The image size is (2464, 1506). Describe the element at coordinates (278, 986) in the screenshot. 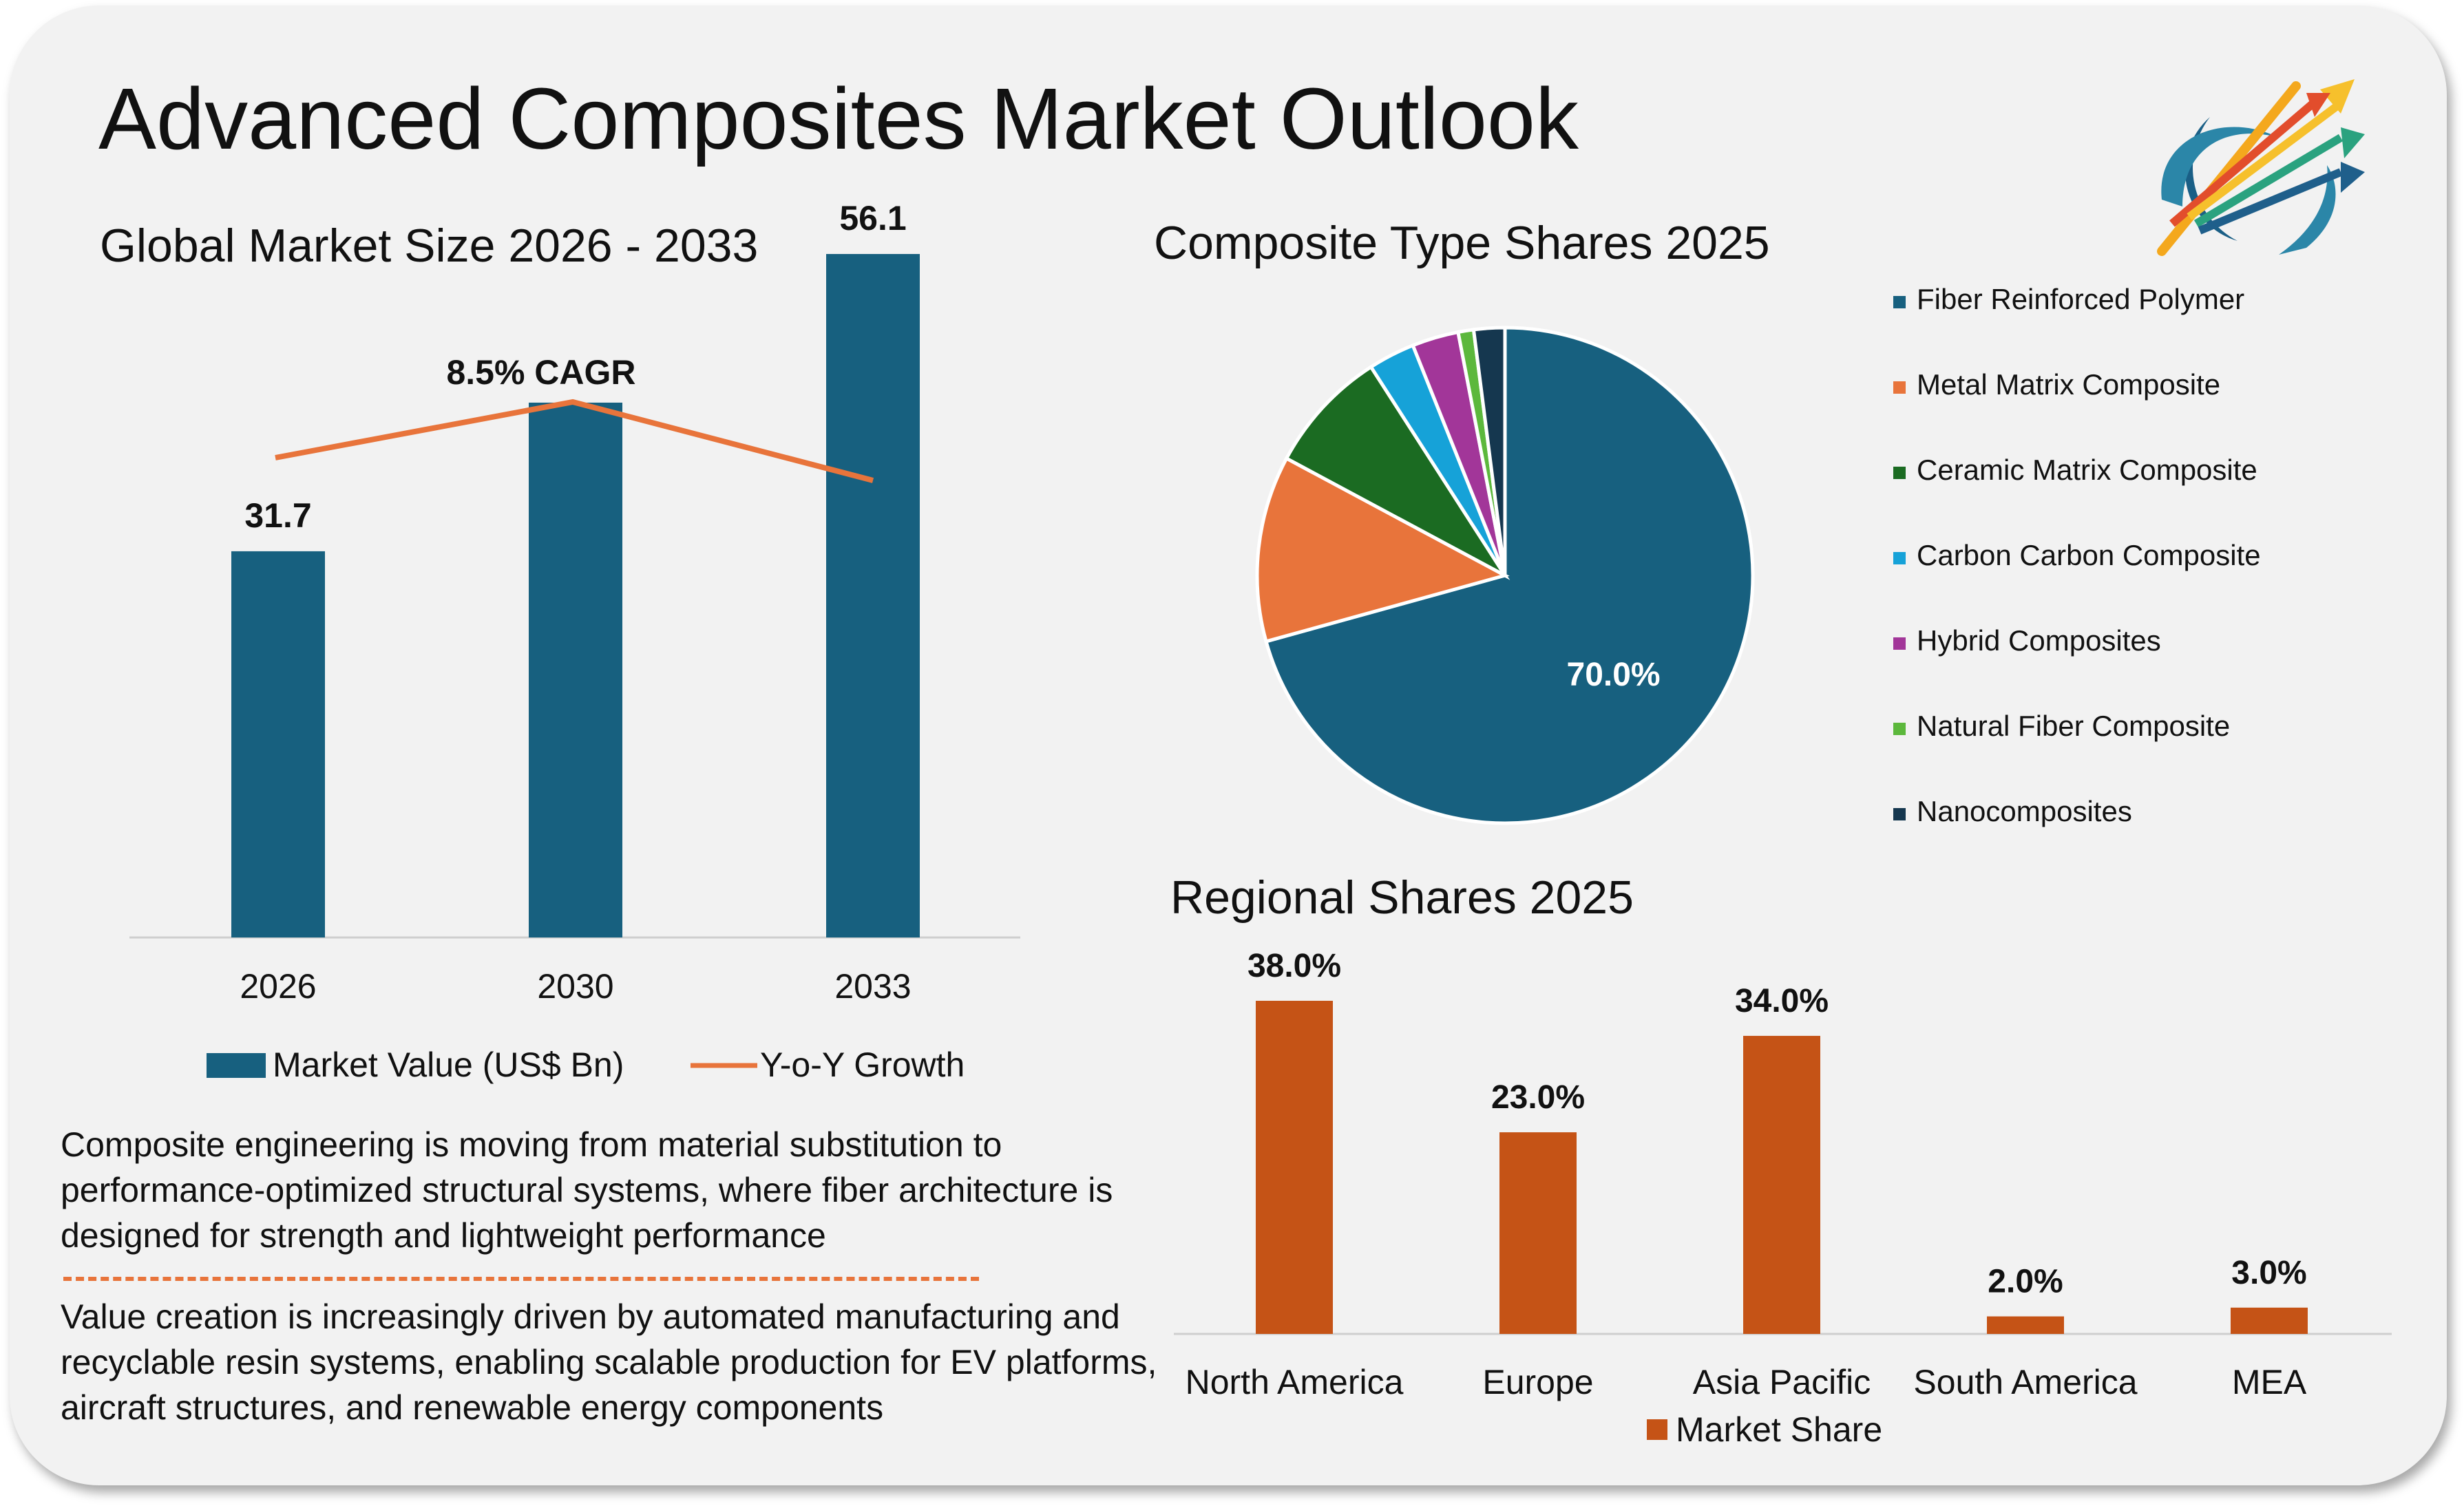

I see `x-tick-label: 2026` at that location.